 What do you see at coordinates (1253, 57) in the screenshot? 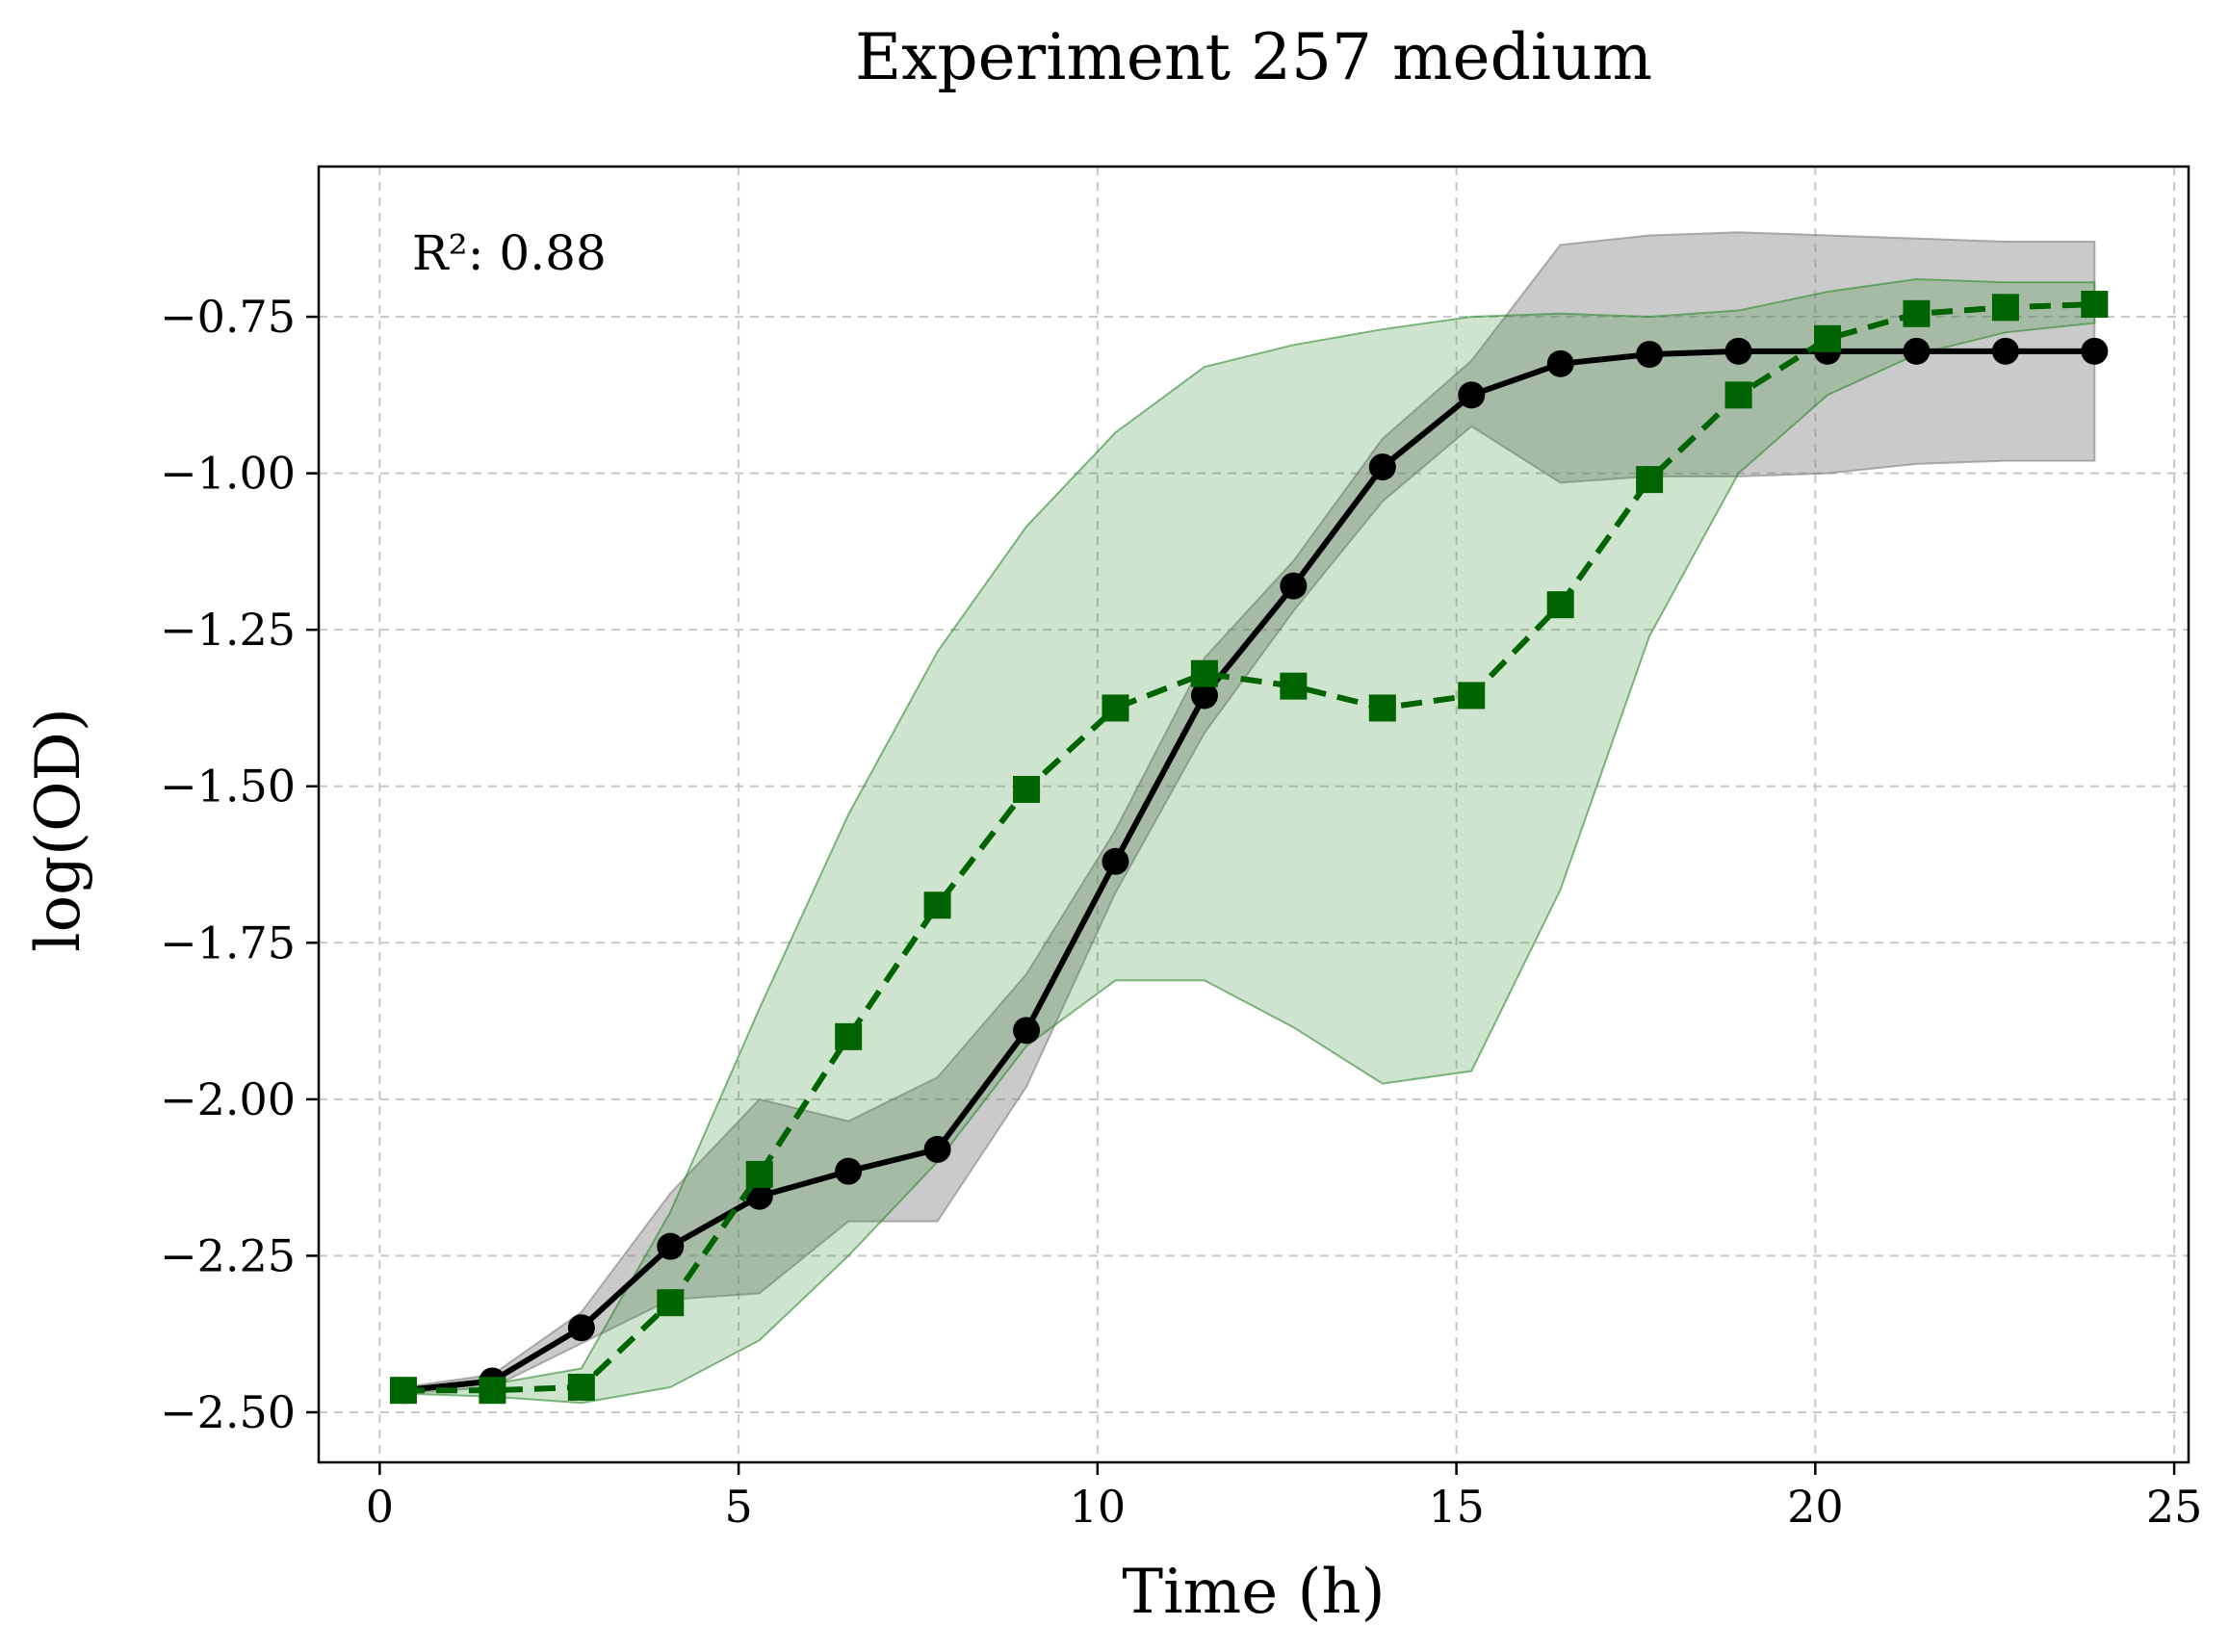
I see `chart-title: Experiment 257 medium` at bounding box center [1253, 57].